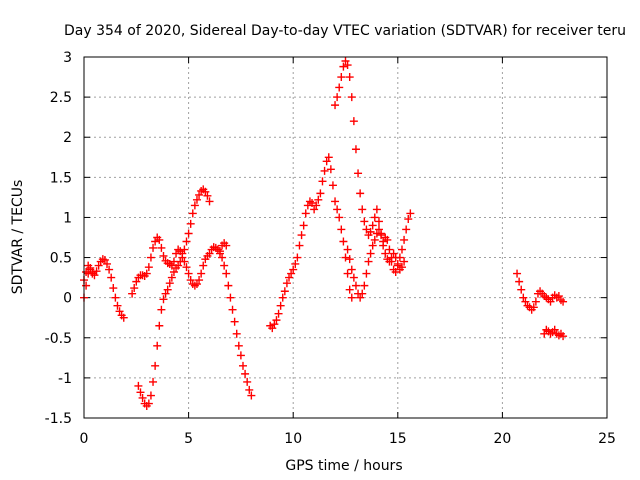 This screenshot has width=640, height=480. Describe the element at coordinates (61, 259) in the screenshot. I see `y-tick-label: 0.5` at that location.